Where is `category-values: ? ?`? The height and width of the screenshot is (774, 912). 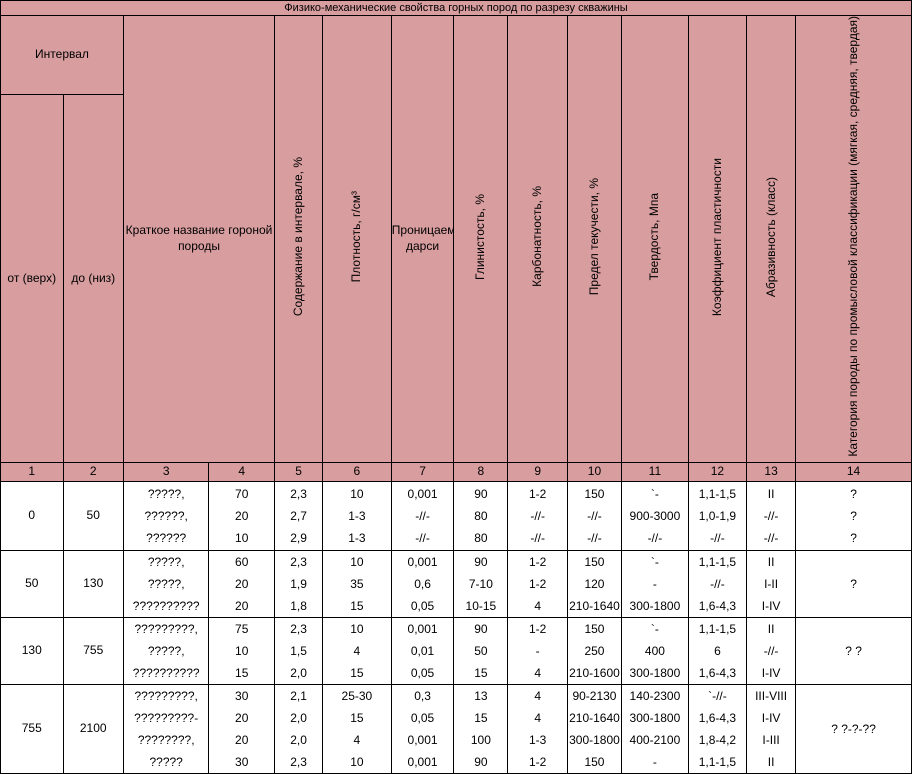
category-values: ? ? is located at coordinates (853, 650).